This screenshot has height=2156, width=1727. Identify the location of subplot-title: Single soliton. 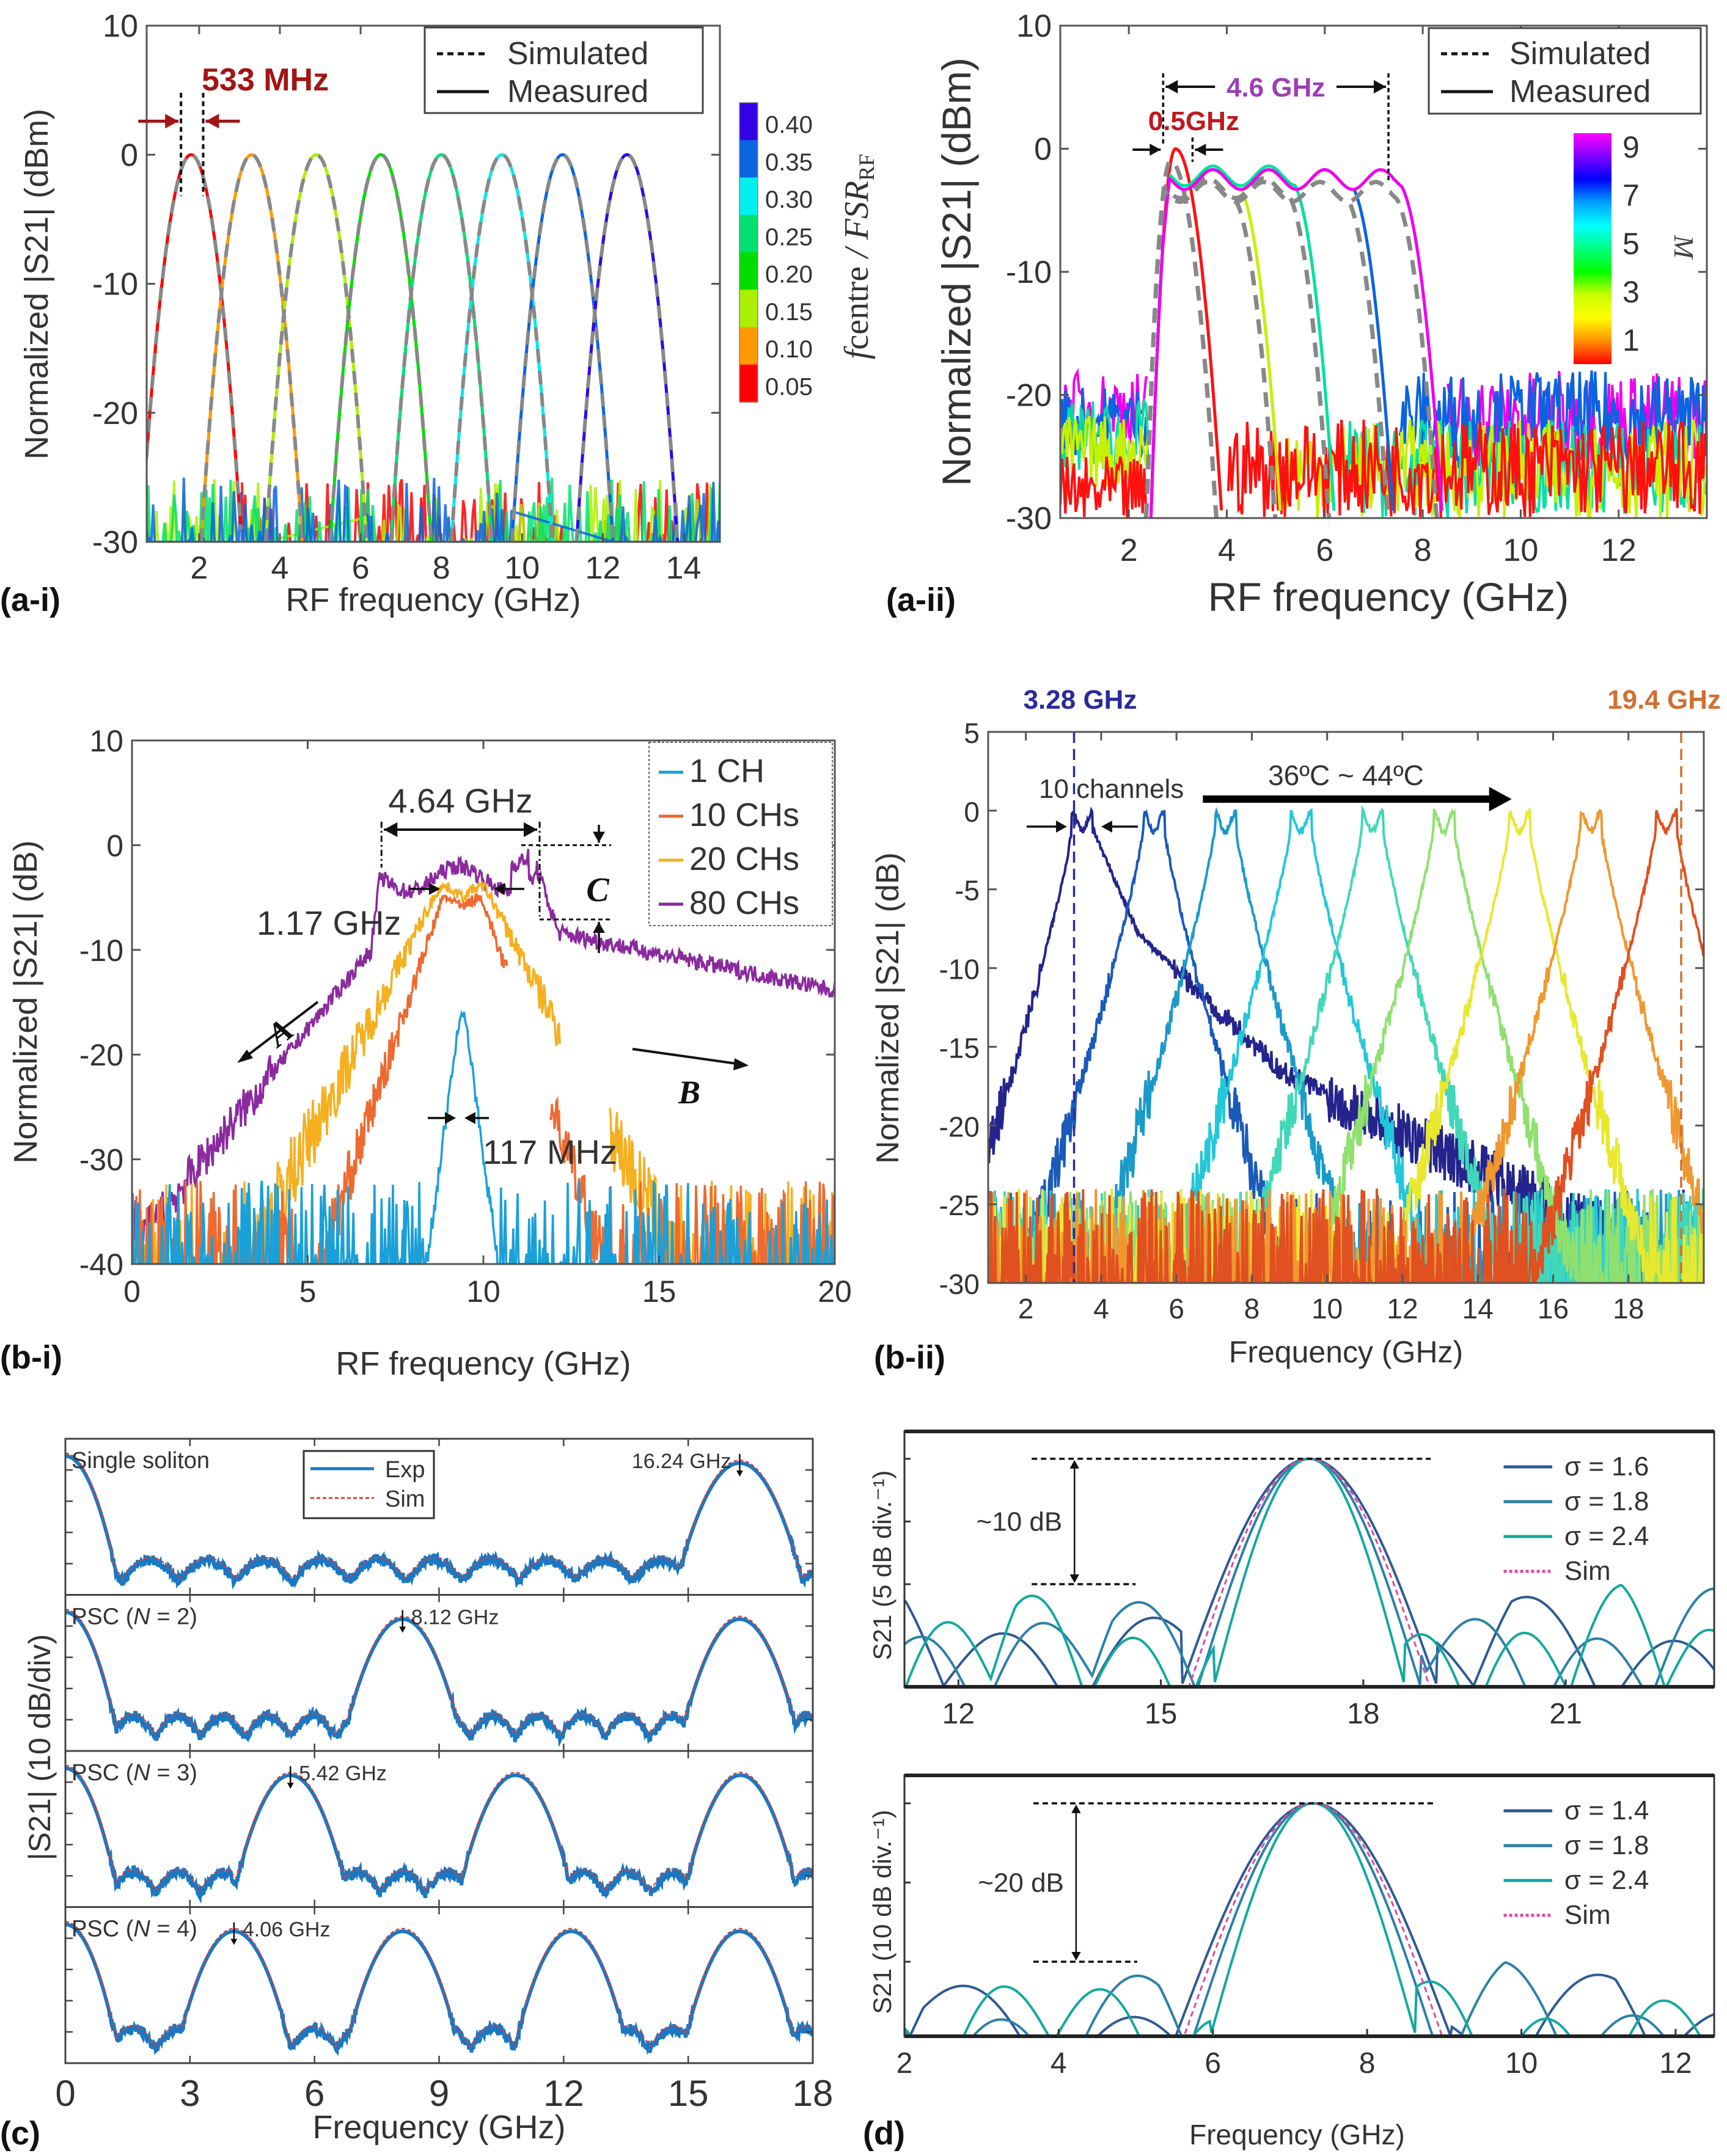
(141, 1461).